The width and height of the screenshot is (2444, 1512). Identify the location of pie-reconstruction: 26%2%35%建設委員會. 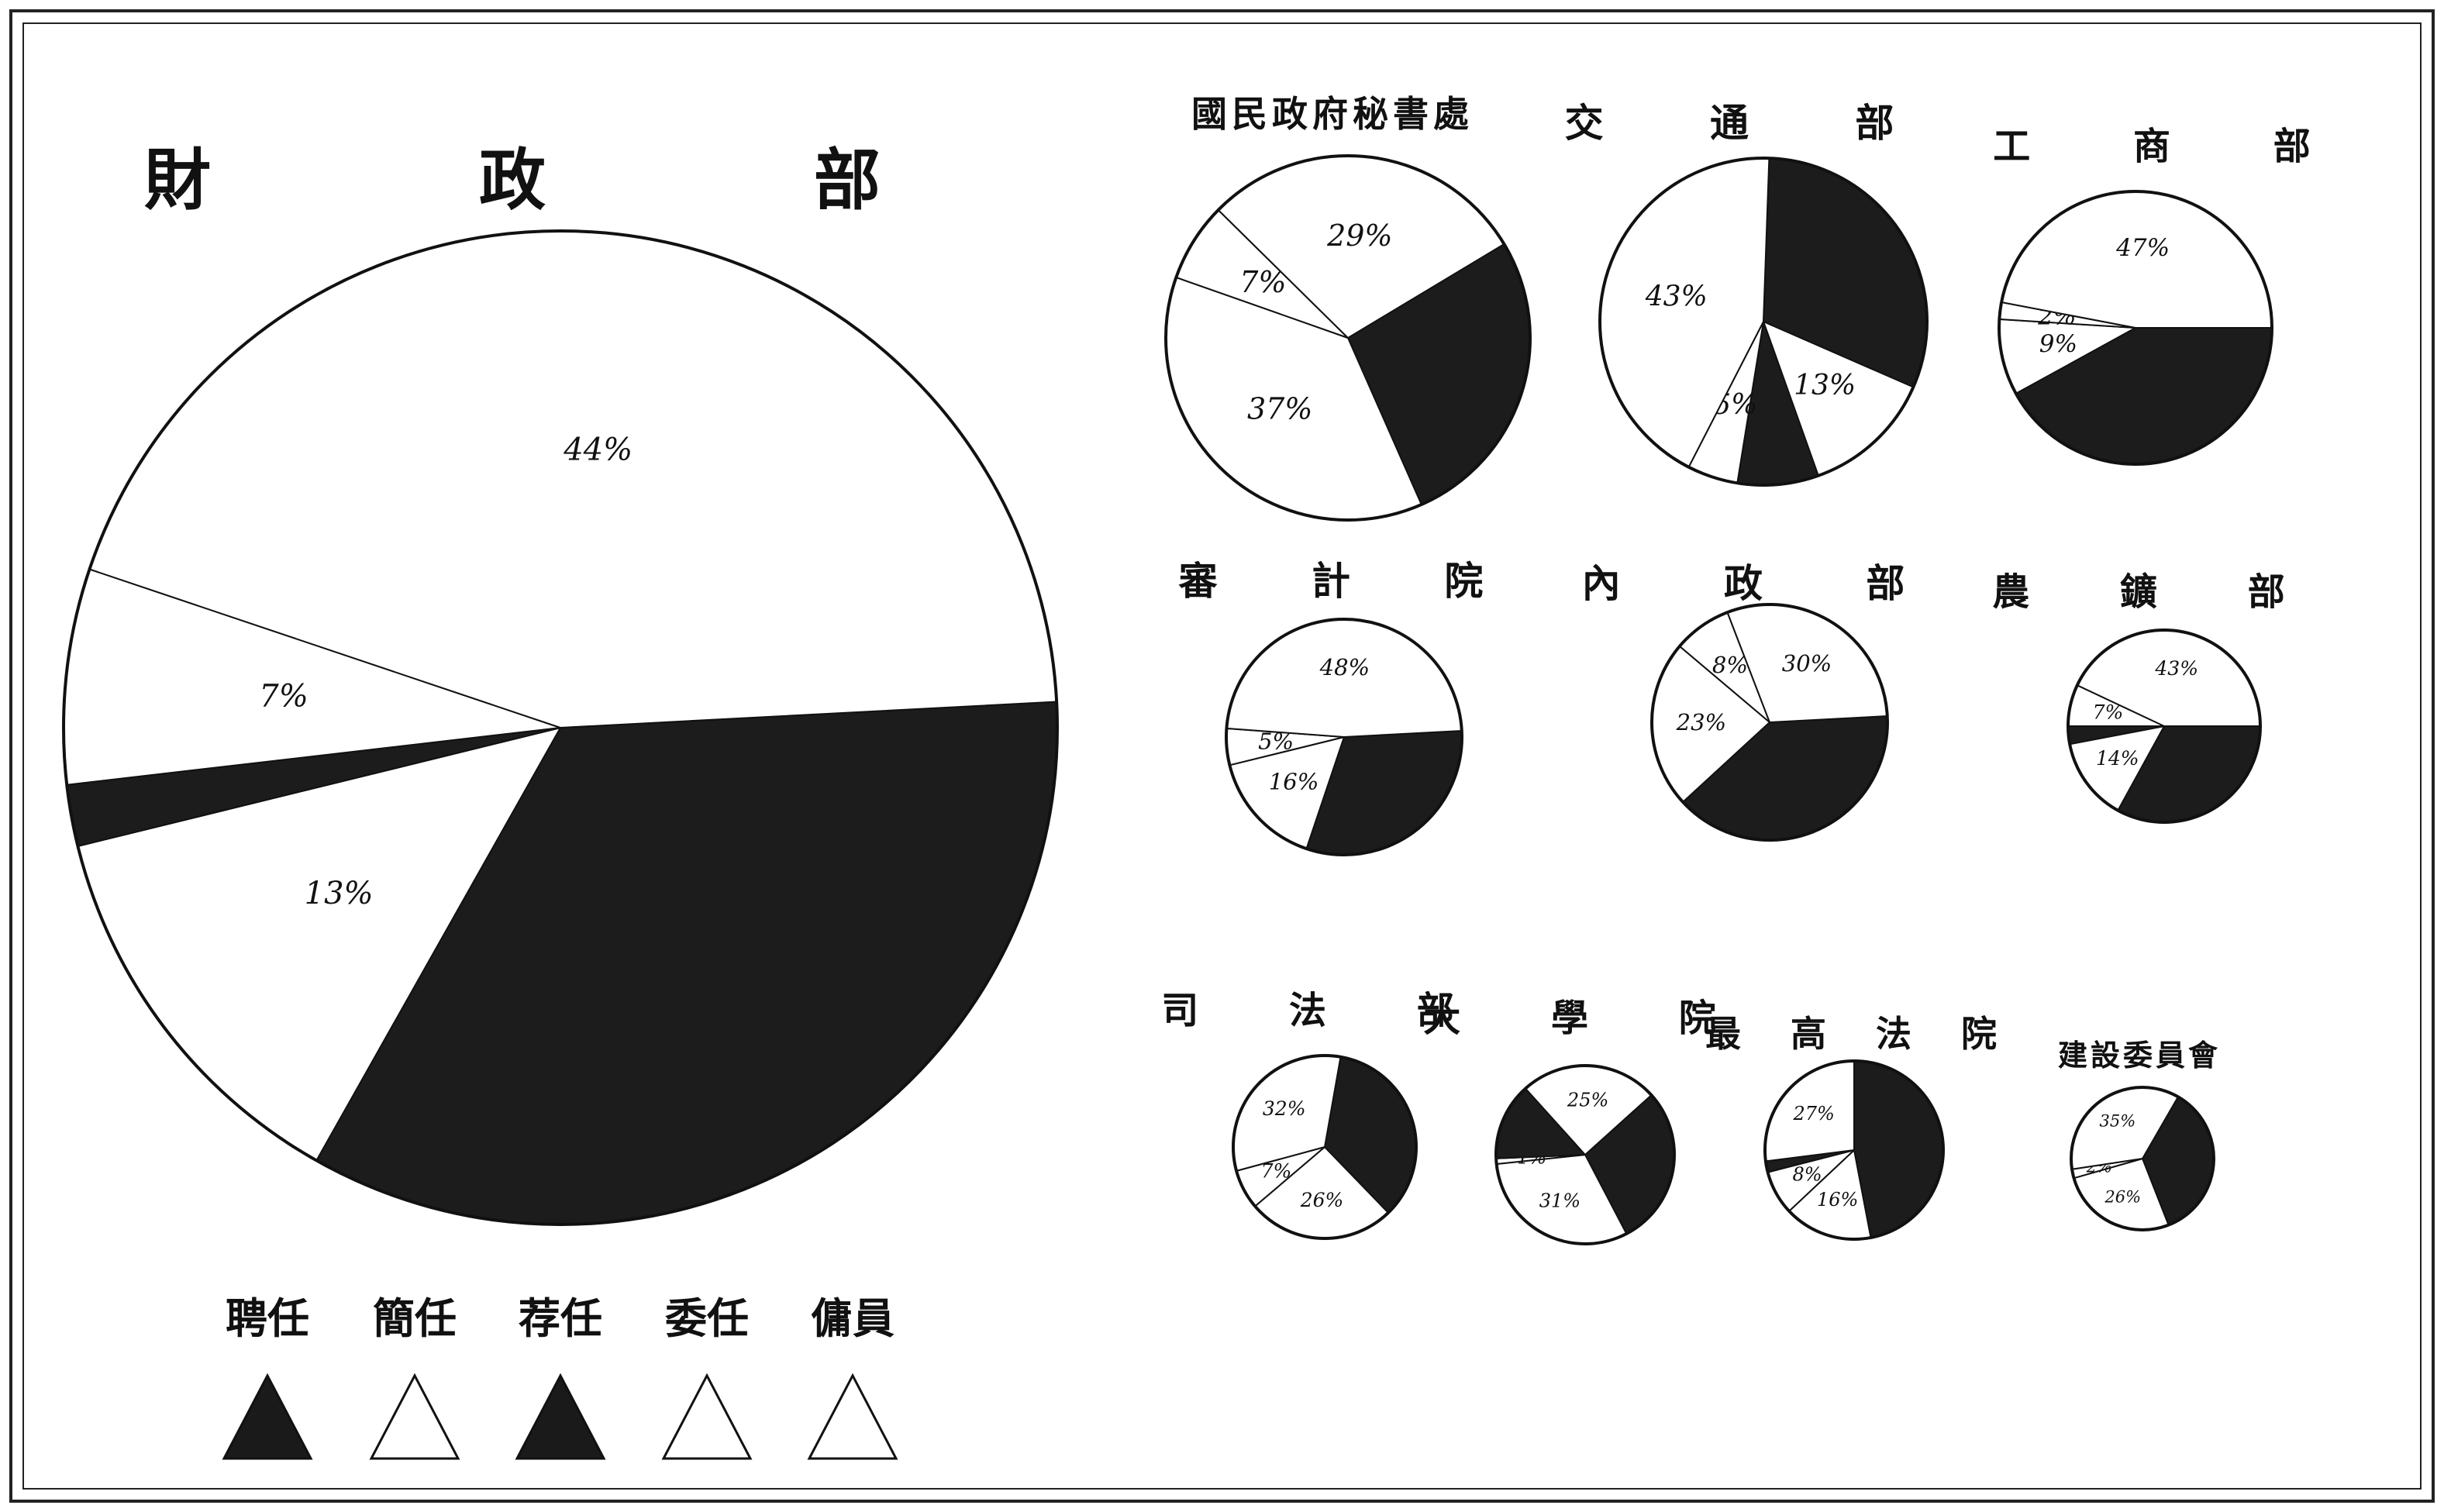
(2139, 1134).